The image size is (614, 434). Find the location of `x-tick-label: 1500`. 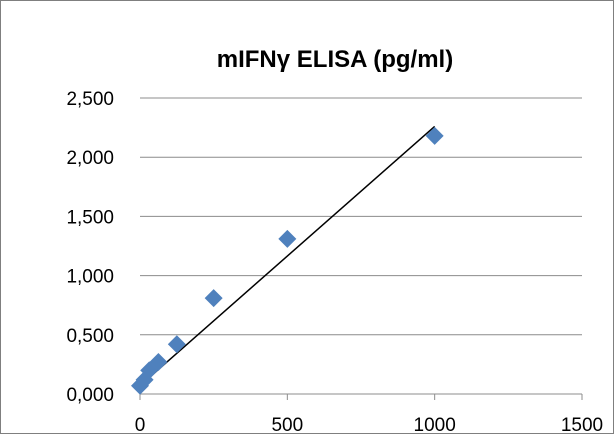

x-tick-label: 1500 is located at coordinates (582, 424).